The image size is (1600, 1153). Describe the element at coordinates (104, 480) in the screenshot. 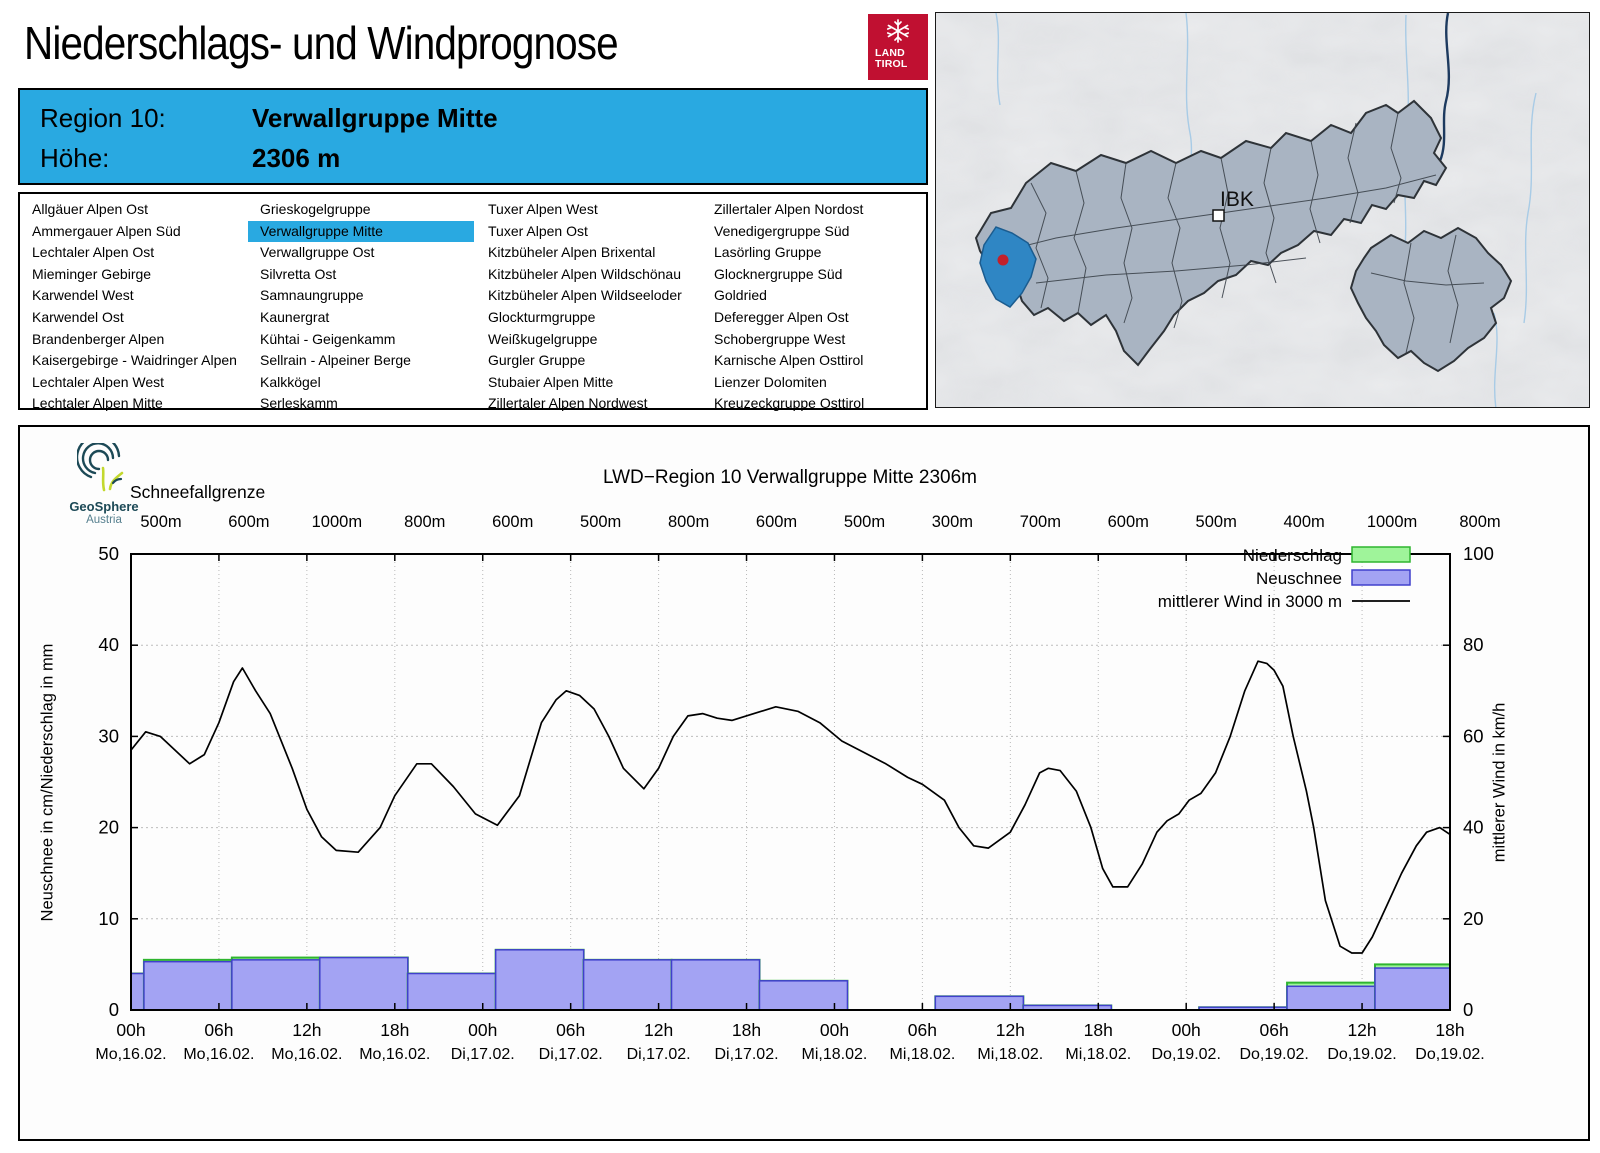

I see `geosphere-logo: GeoSphere Austria` at that location.